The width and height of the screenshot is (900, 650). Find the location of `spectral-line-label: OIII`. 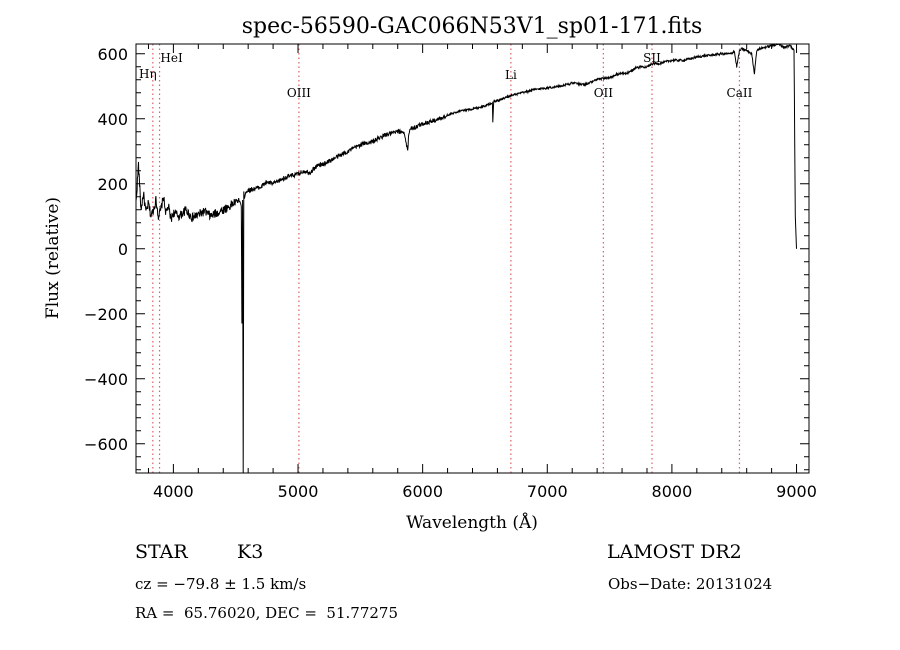

spectral-line-label: OIII is located at coordinates (299, 93).